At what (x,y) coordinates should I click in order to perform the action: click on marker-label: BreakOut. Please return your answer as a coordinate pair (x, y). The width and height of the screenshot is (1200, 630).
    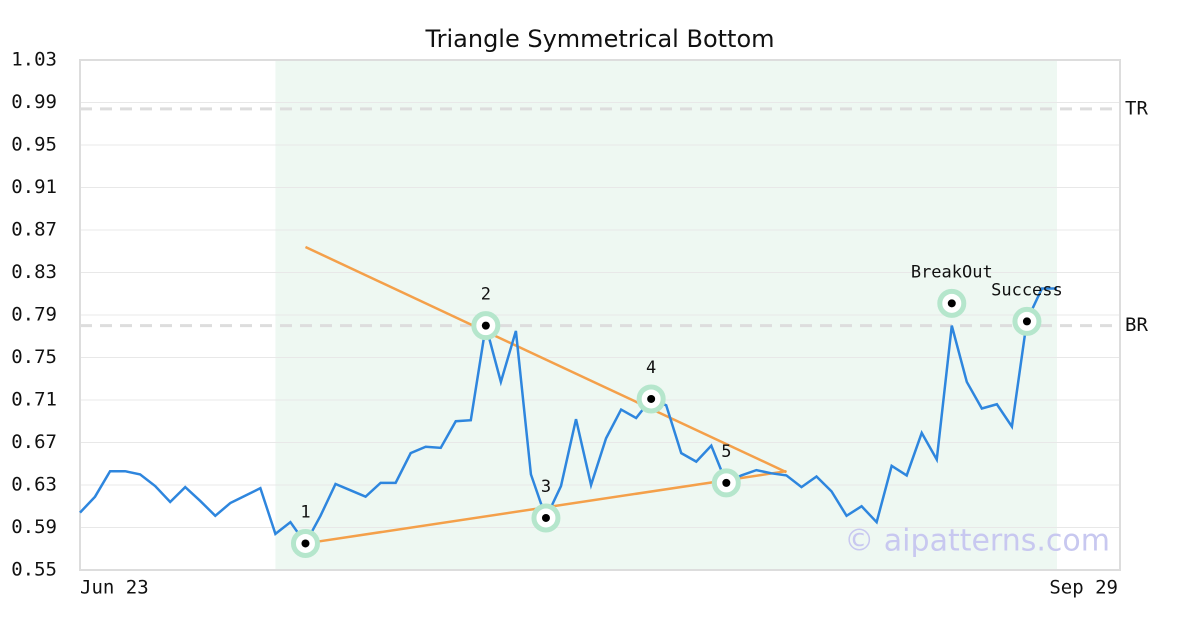
    Looking at the image, I should click on (952, 272).